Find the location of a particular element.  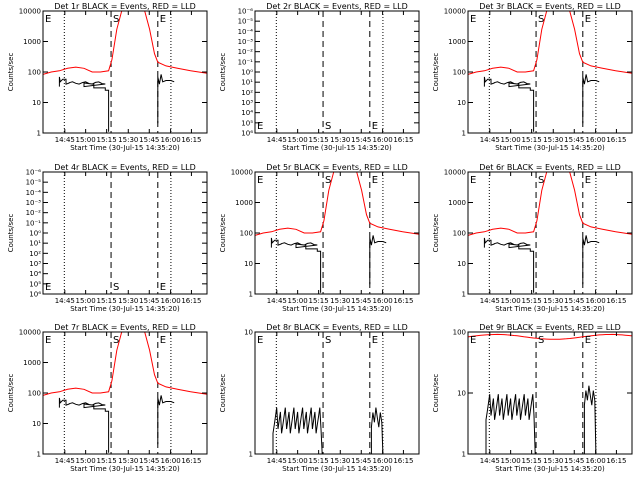

subplot-title: Det 9r BLACK = Events, RED = LLD is located at coordinates (550, 327).